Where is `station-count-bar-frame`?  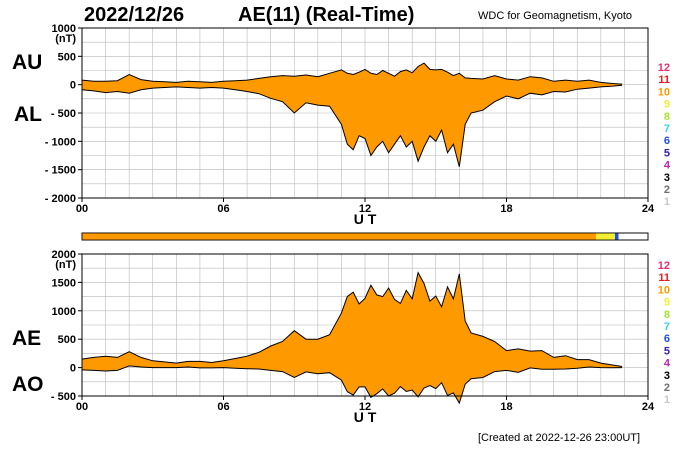 station-count-bar-frame is located at coordinates (365, 236).